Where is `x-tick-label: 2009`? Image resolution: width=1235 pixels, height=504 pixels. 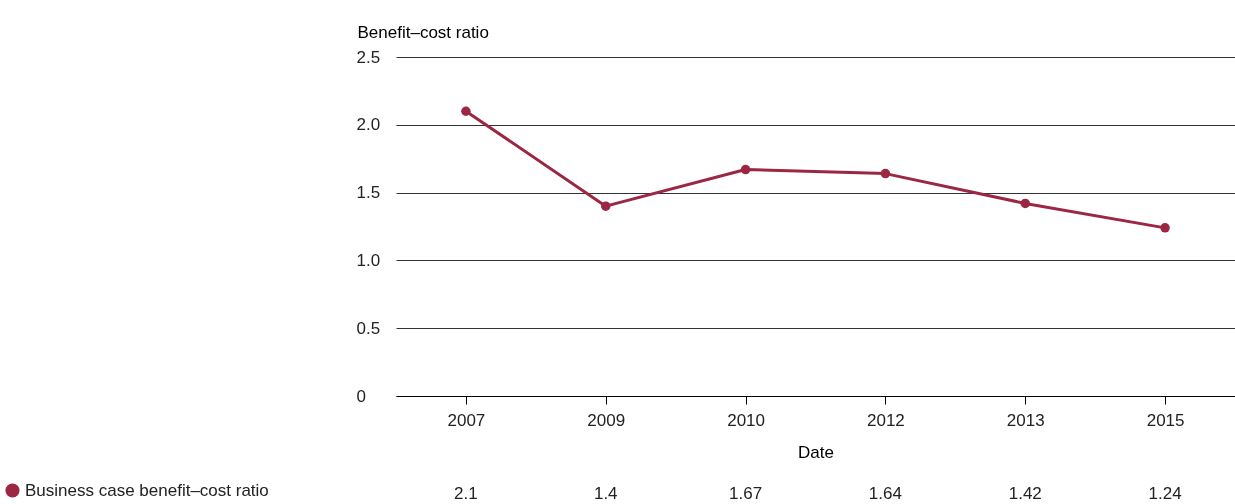
x-tick-label: 2009 is located at coordinates (606, 420).